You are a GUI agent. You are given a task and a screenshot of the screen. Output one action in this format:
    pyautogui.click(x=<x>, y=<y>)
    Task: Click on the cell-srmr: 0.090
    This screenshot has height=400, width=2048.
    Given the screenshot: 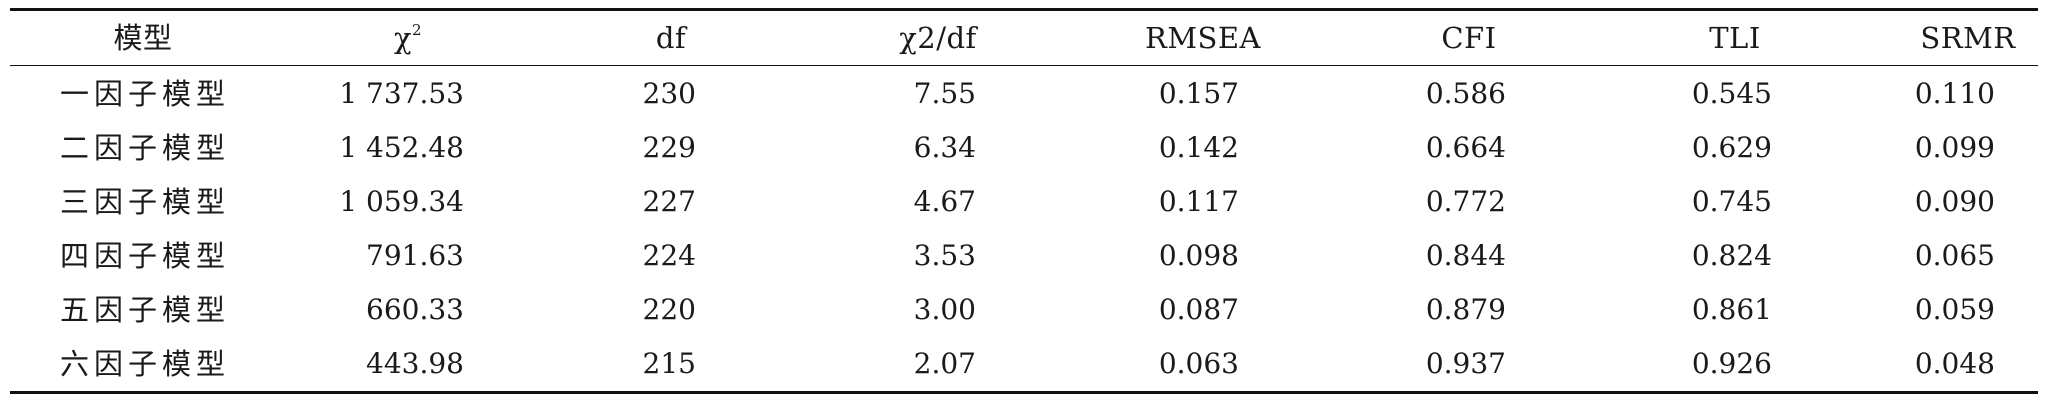 What is the action you would take?
    pyautogui.click(x=1954, y=201)
    